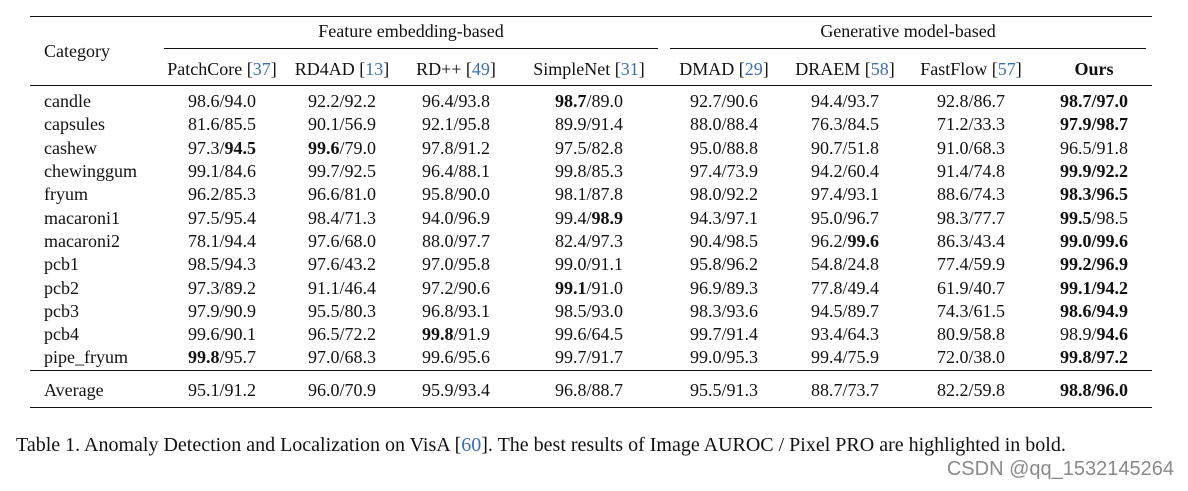 Image resolution: width=1188 pixels, height=491 pixels. I want to click on group-generative-header: Generative model-based, so click(908, 35).